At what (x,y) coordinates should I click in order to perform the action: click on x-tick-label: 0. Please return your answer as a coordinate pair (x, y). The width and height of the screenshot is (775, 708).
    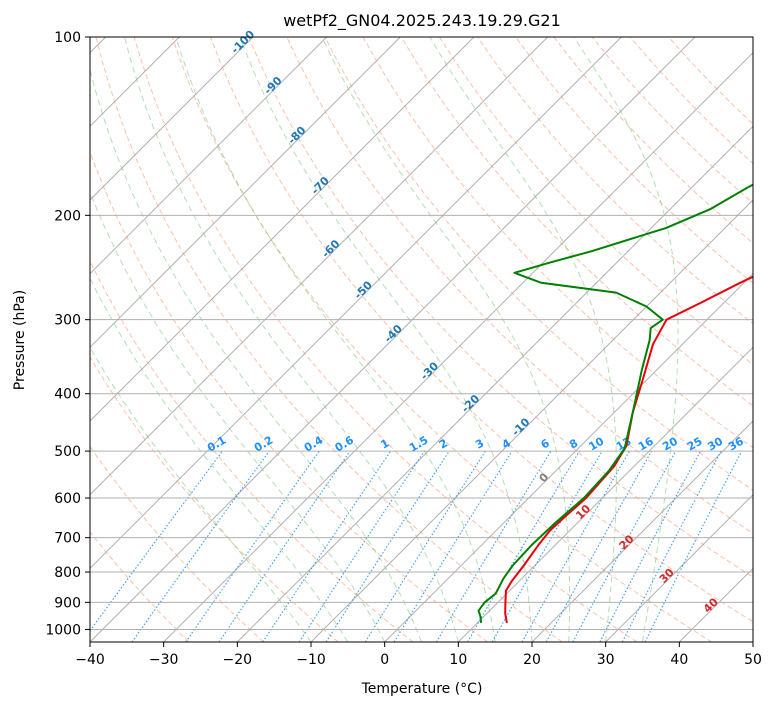
    Looking at the image, I should click on (384, 660).